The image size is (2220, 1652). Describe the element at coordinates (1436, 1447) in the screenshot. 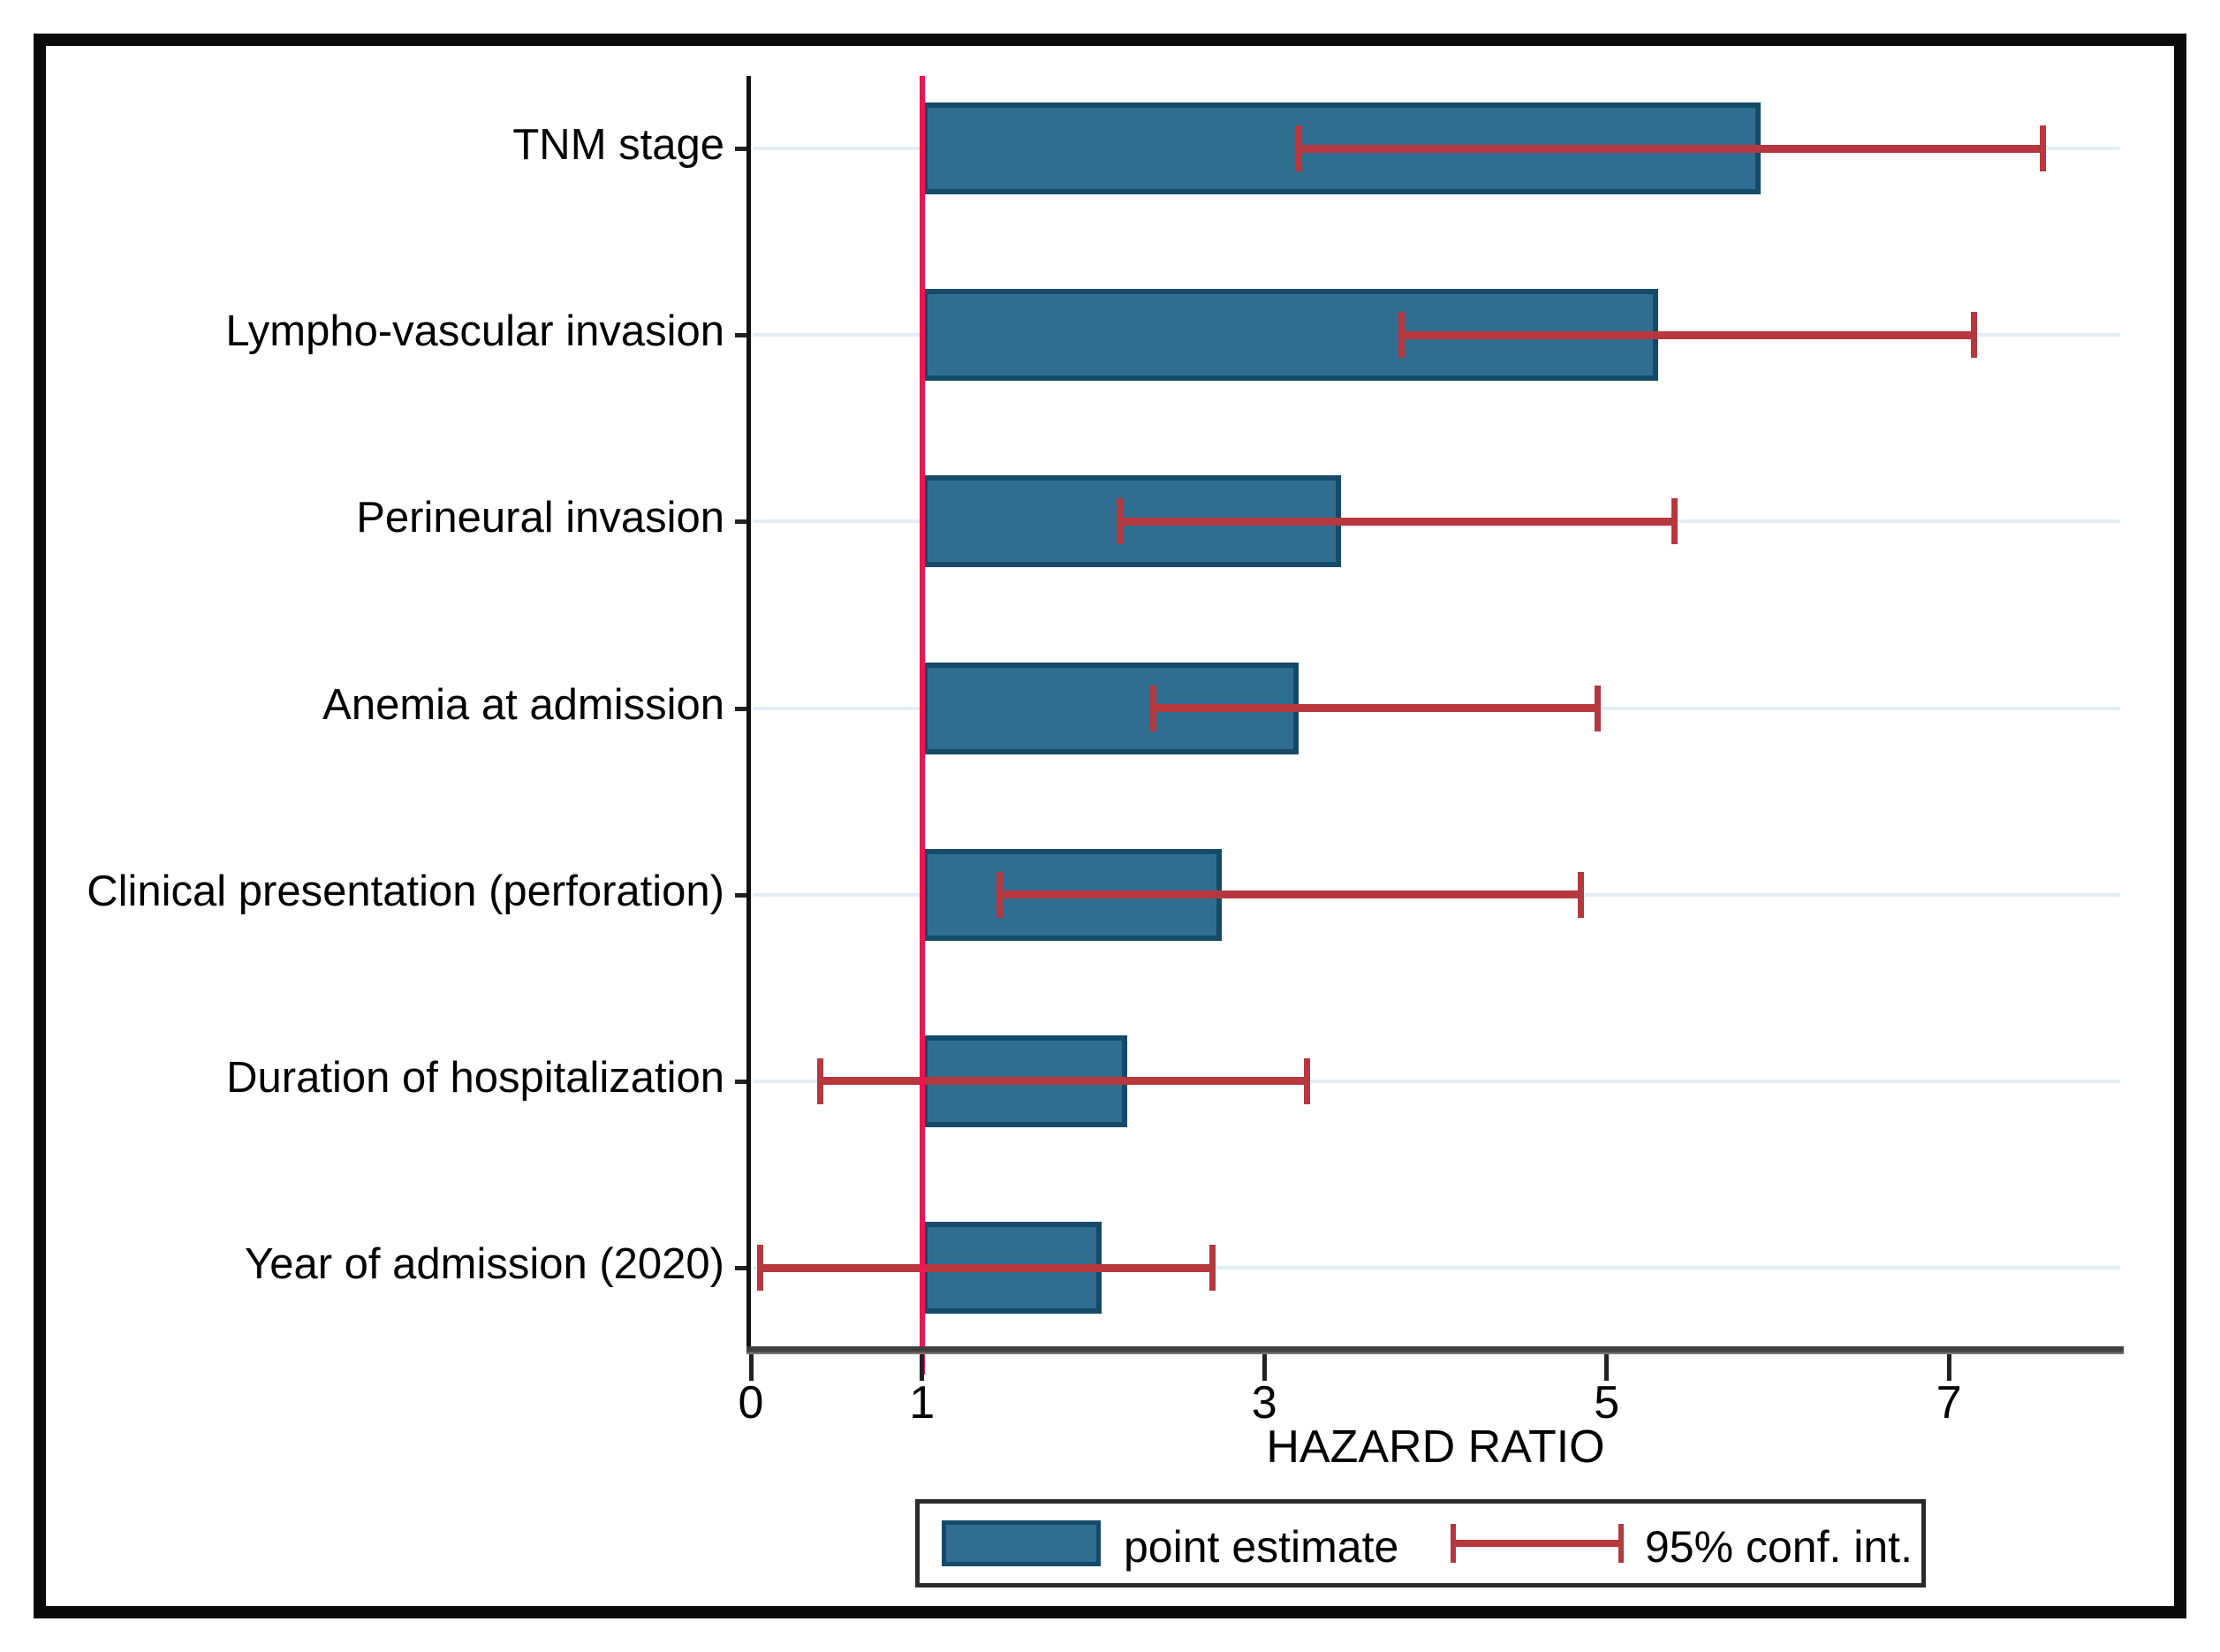

I see `x-axis-title: HAZARD RATIO` at that location.